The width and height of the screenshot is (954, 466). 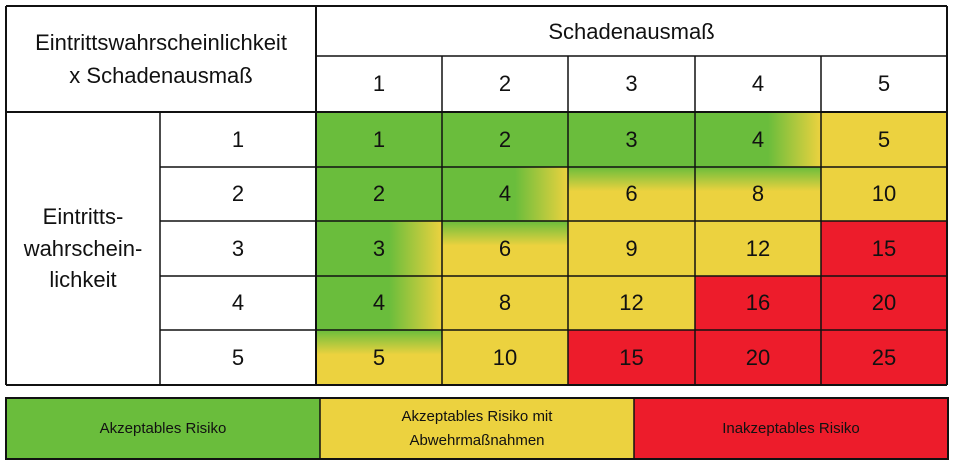 What do you see at coordinates (505, 194) in the screenshot?
I see `risk-cell-r2-c2: 4` at bounding box center [505, 194].